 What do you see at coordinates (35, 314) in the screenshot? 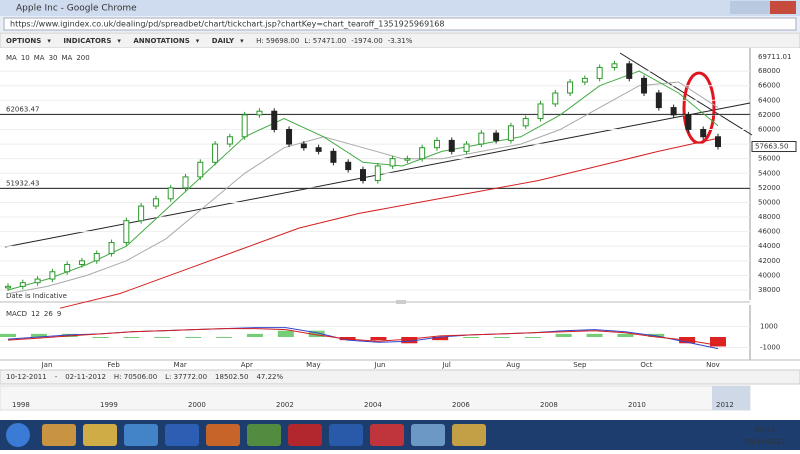
I see `macd-label: 12` at bounding box center [35, 314].